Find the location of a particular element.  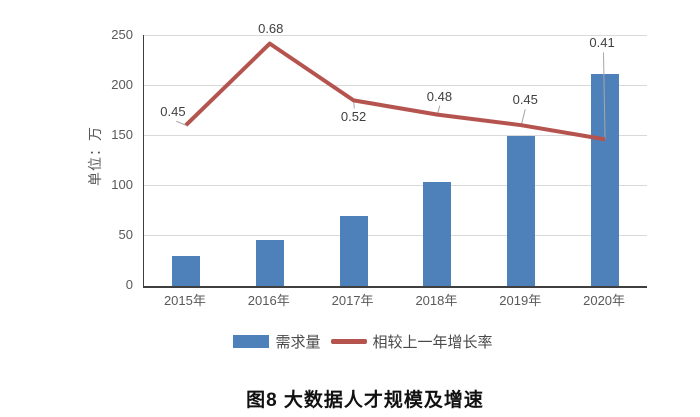

data-label: 0.52 is located at coordinates (353, 117).